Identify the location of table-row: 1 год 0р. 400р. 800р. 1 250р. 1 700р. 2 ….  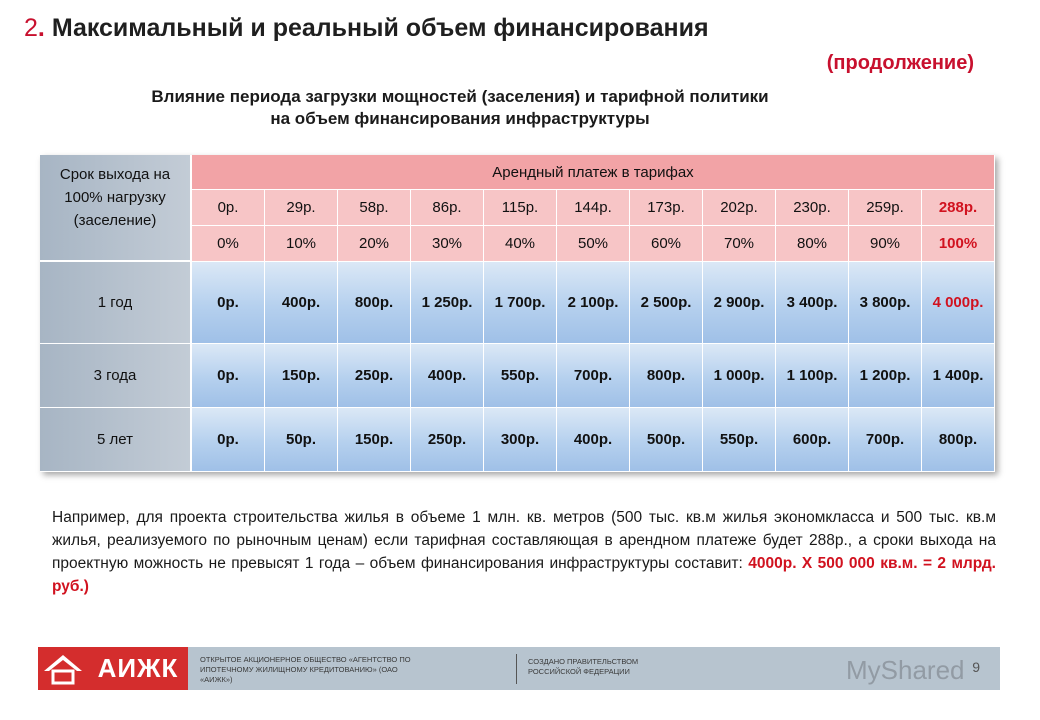
(517, 303).